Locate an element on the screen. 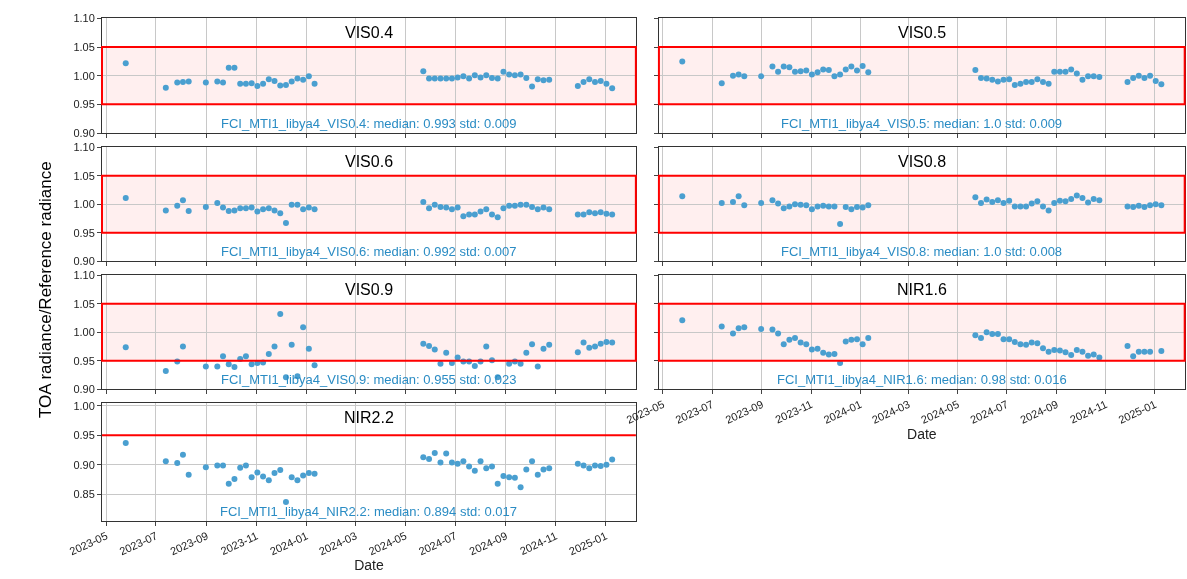 This screenshot has width=1187, height=579. chart-title: VIS0.9 is located at coordinates (369, 289).